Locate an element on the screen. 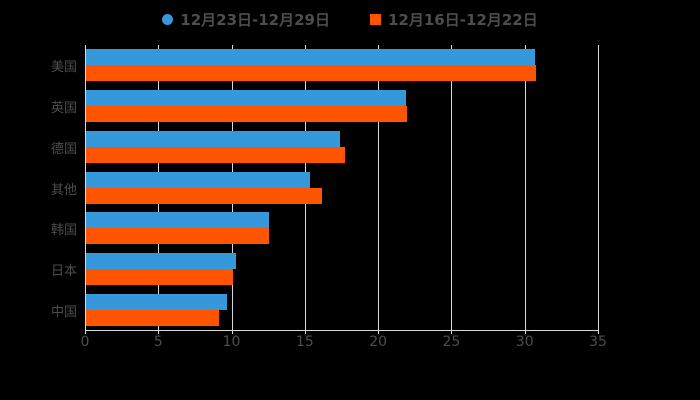  x-tick-label: 25 is located at coordinates (451, 342).